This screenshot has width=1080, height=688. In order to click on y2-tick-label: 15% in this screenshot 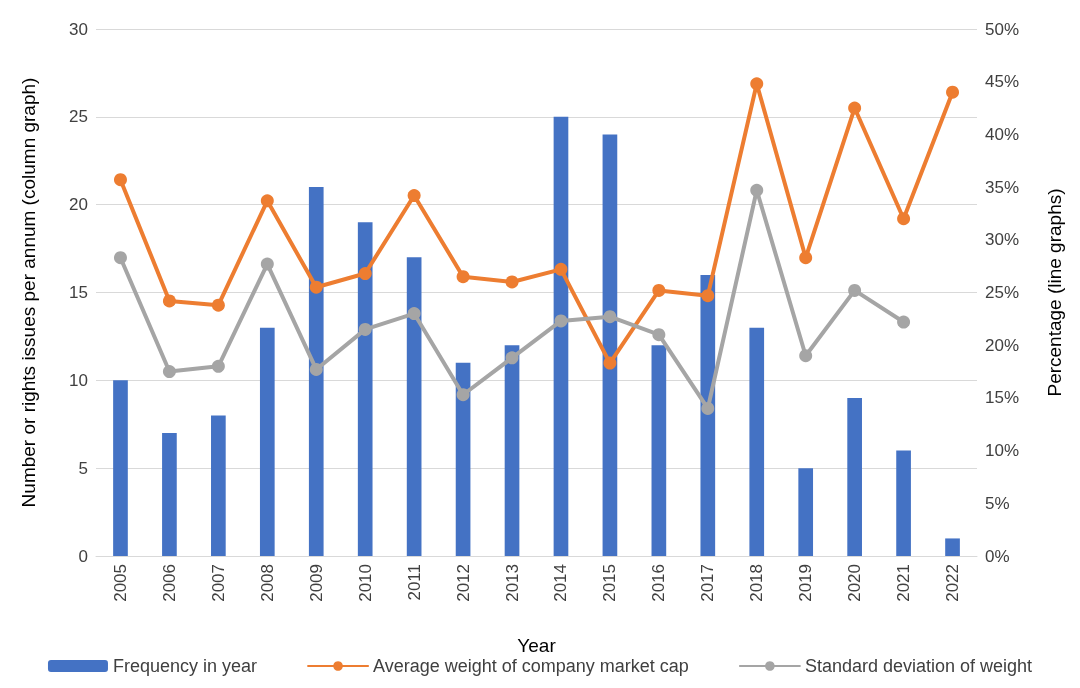, I will do `click(1002, 398)`.